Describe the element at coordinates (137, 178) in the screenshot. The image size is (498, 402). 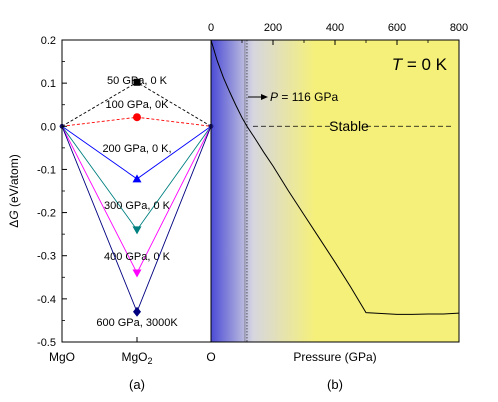
I see `data-point-triangle-up` at that location.